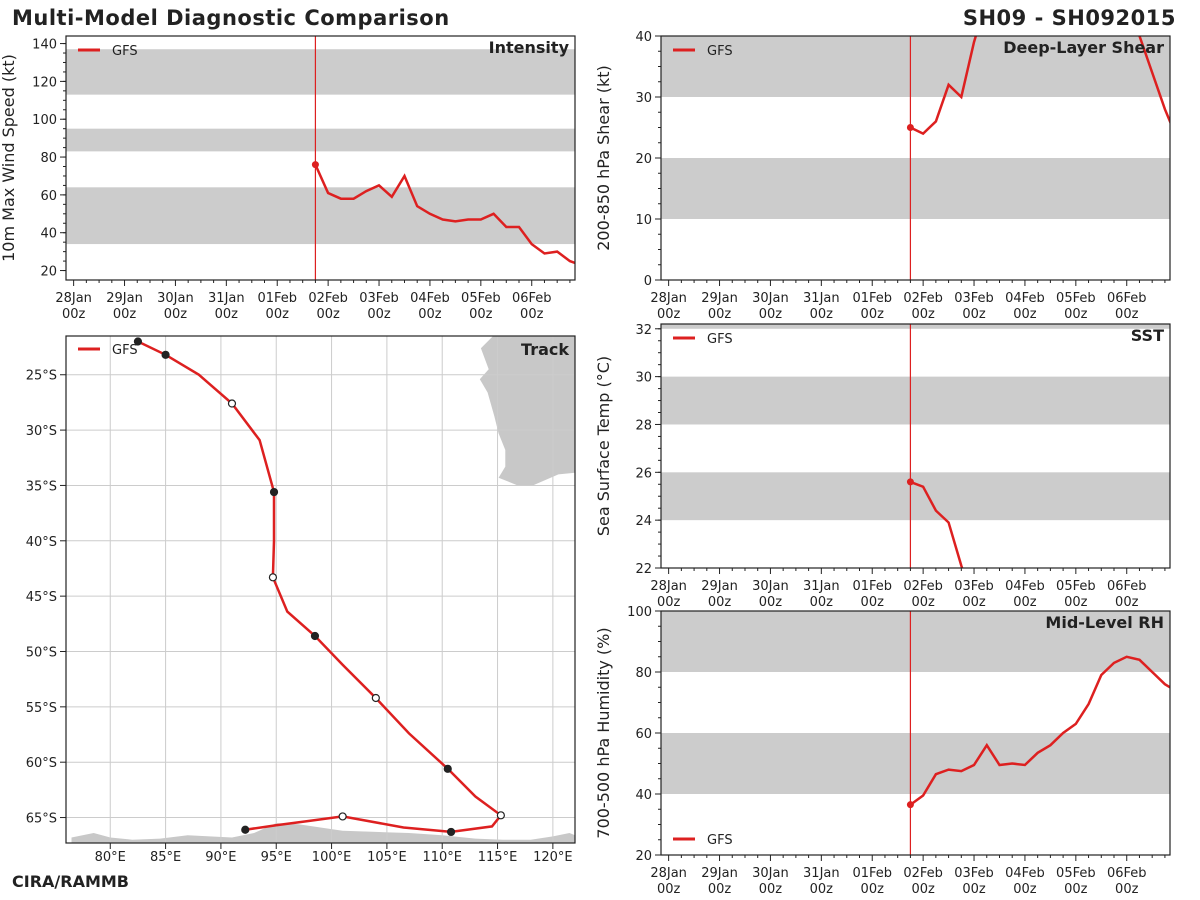 This screenshot has width=1200, height=900. Describe the element at coordinates (48, 158) in the screenshot. I see `intensity-ytick-label: 80` at that location.